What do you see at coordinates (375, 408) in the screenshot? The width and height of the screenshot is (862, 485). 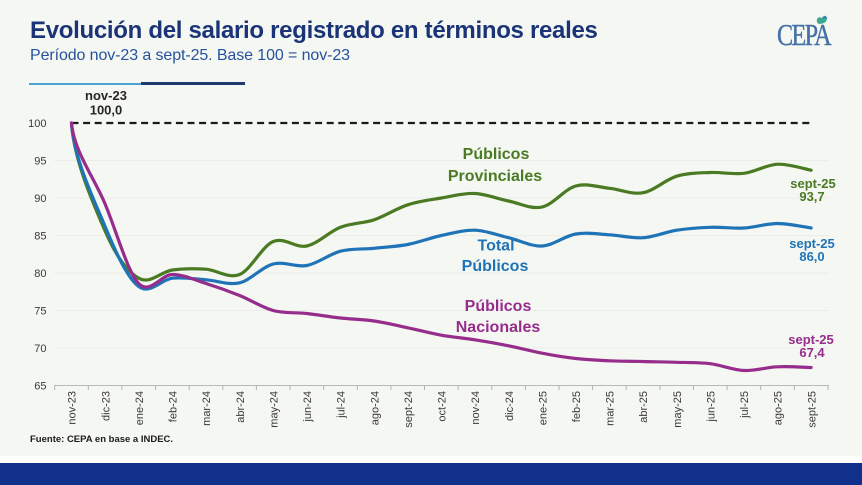 I see `svg-text: ago-24` at bounding box center [375, 408].